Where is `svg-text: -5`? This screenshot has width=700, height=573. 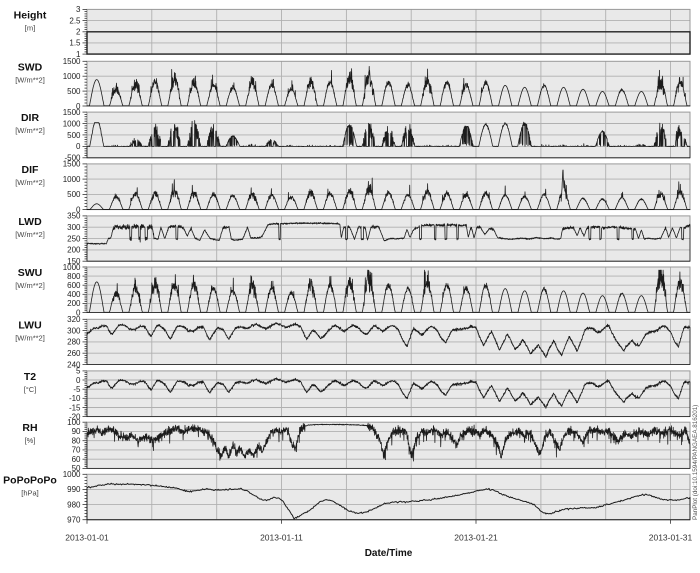 svg-text: -5 is located at coordinates (77, 389).